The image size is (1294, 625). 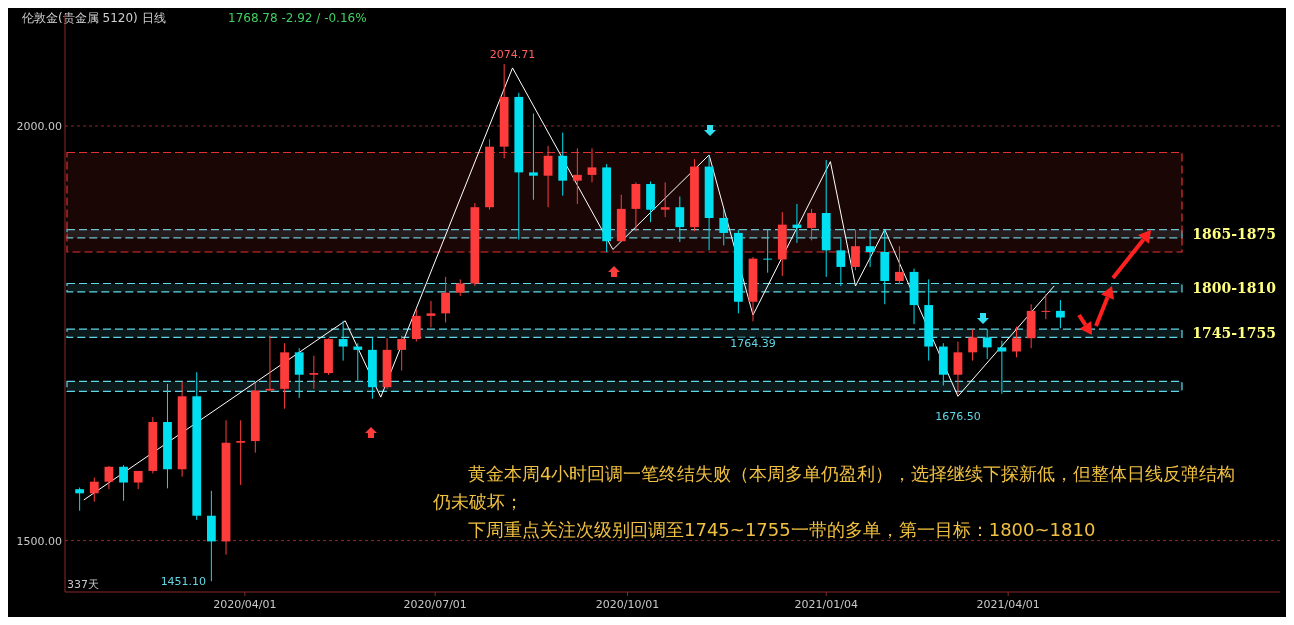 I want to click on annotation: 1451.10, so click(x=183, y=582).